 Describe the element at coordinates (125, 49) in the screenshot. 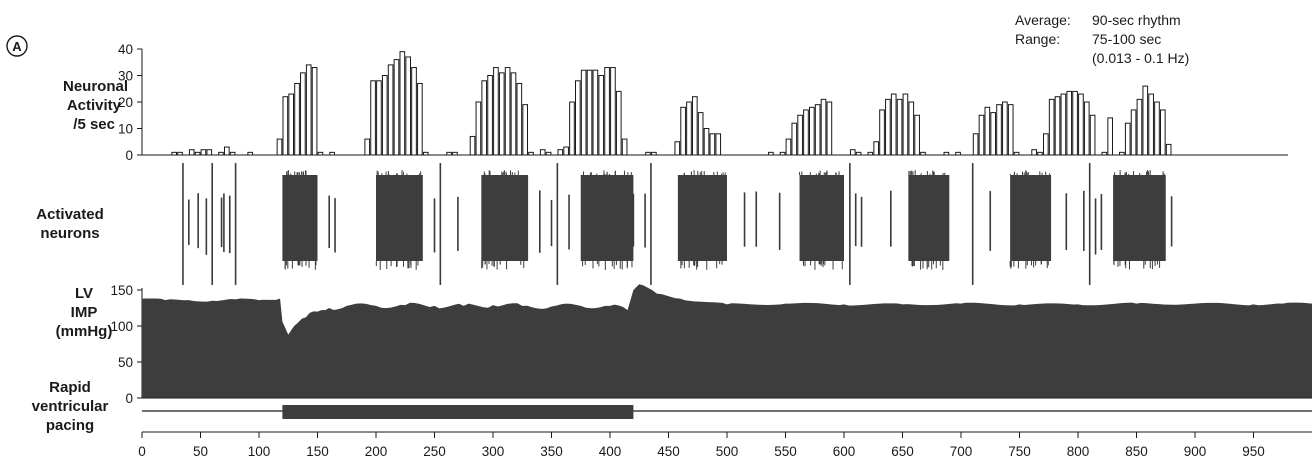

I see `histogram-y-tick-label: 40` at that location.